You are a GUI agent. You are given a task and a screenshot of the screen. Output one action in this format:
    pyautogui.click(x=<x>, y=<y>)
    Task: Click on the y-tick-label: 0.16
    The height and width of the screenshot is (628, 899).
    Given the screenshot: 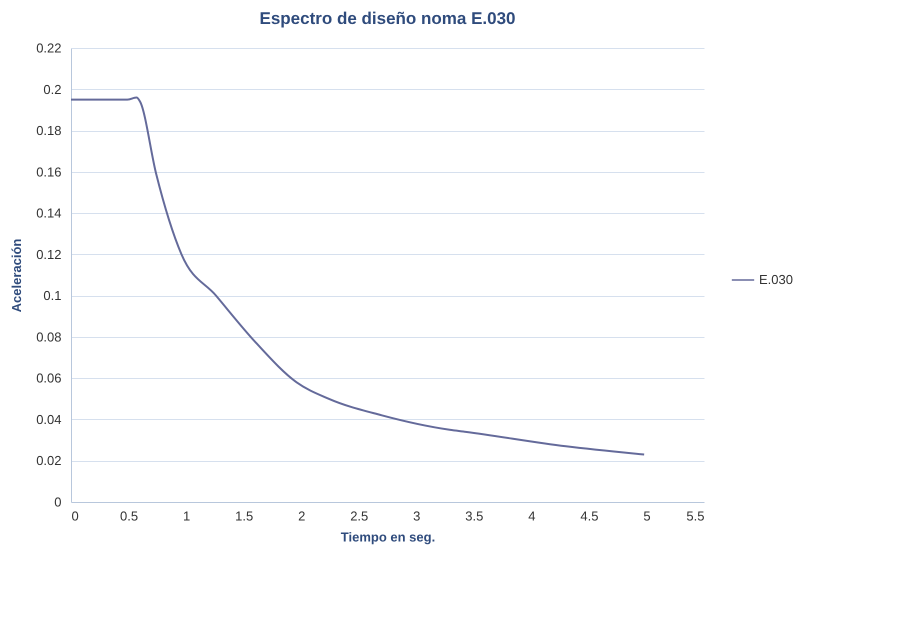 What is the action you would take?
    pyautogui.click(x=49, y=172)
    